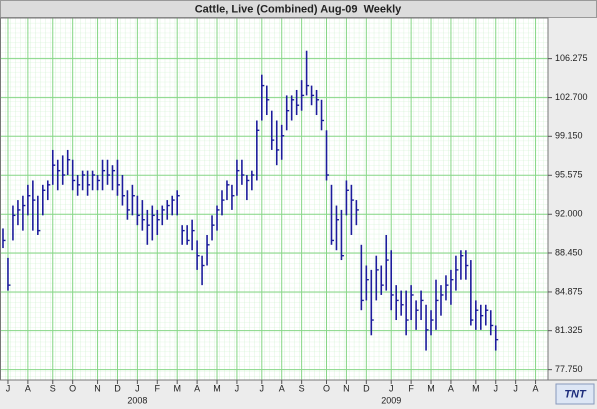 This screenshot has height=409, width=597. Describe the element at coordinates (569, 136) in the screenshot. I see `y-tick-label: 99.150` at that location.